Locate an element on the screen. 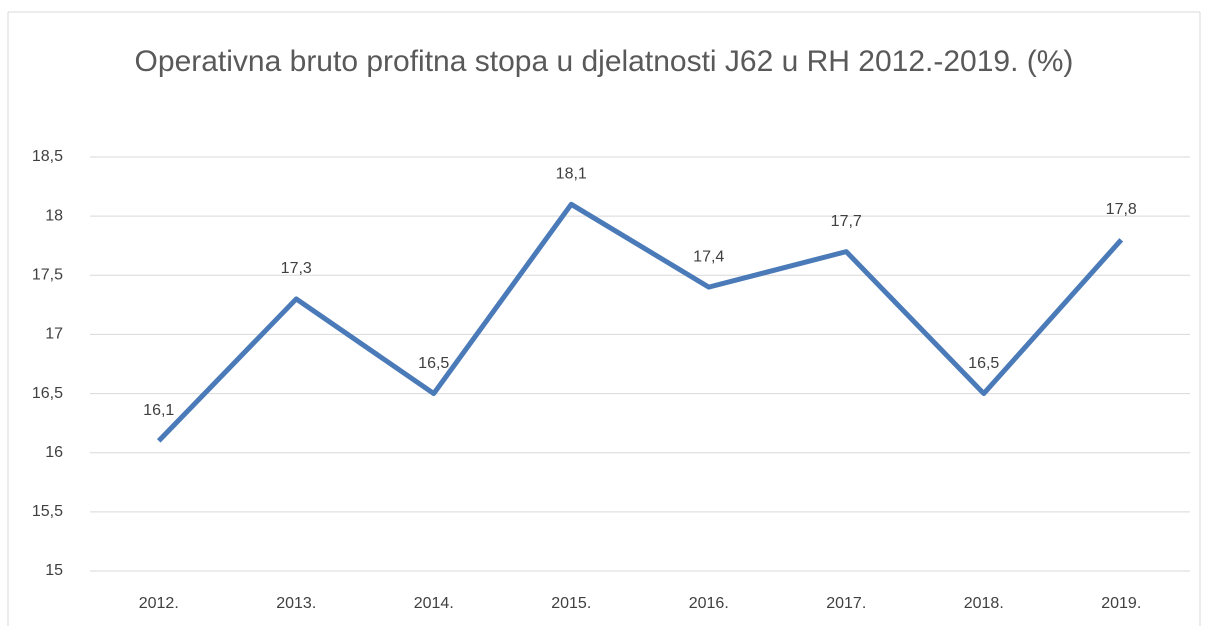 The image size is (1209, 626). y-tick-label: 15 is located at coordinates (54, 570).